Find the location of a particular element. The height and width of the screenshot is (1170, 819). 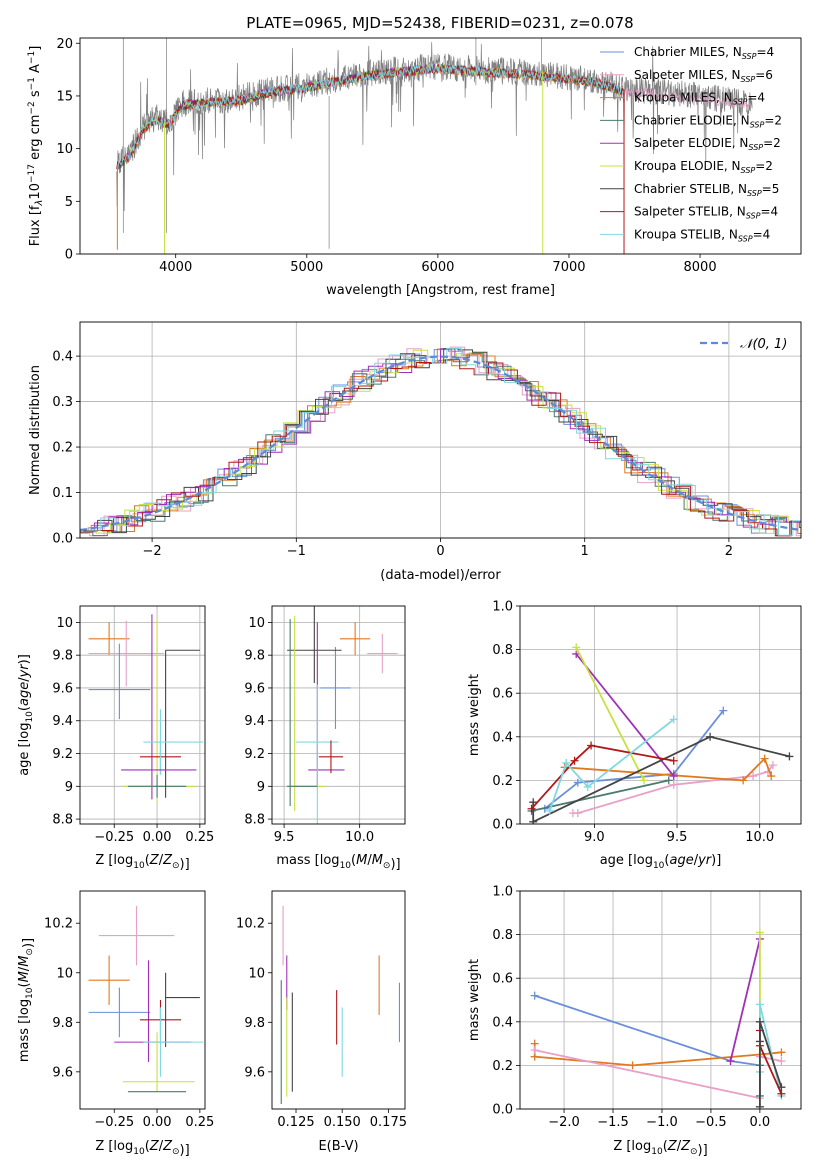

x-tick-label: −1.5 is located at coordinates (613, 1122).